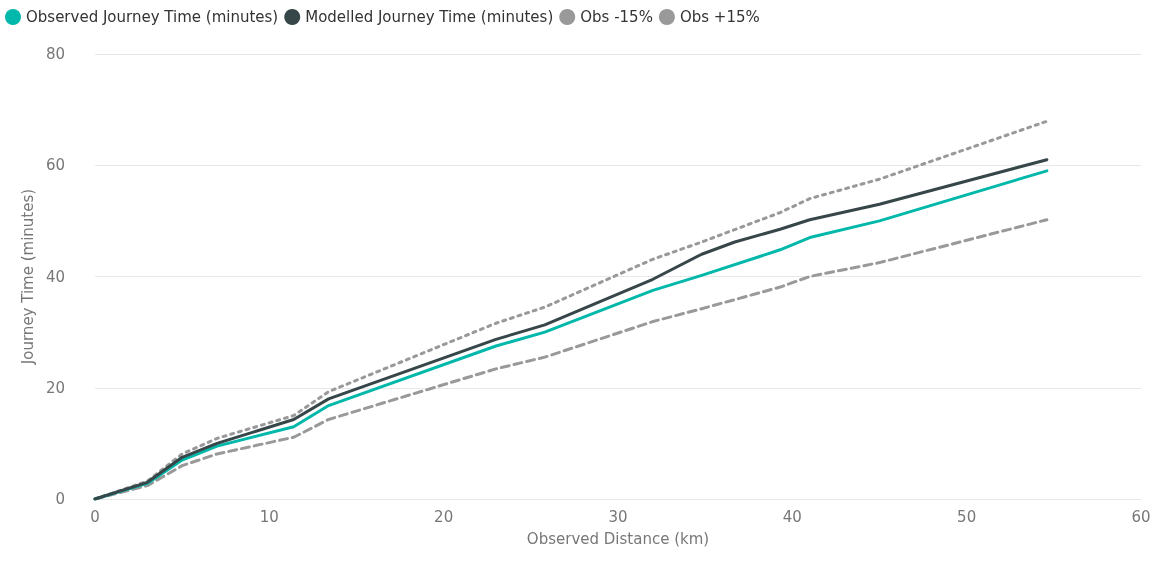 The width and height of the screenshot is (1161, 567). What do you see at coordinates (618, 538) in the screenshot?
I see `x-axis-title: Observed Distance (km)` at bounding box center [618, 538].